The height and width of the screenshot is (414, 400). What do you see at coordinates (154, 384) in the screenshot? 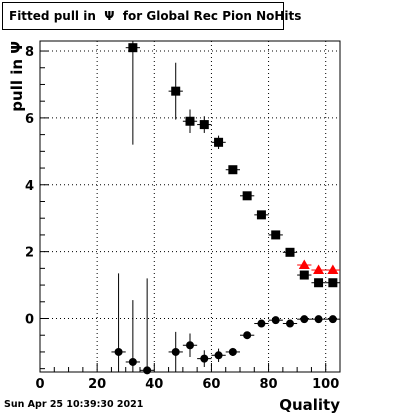
I see `x-tick-label: 40` at bounding box center [154, 384].